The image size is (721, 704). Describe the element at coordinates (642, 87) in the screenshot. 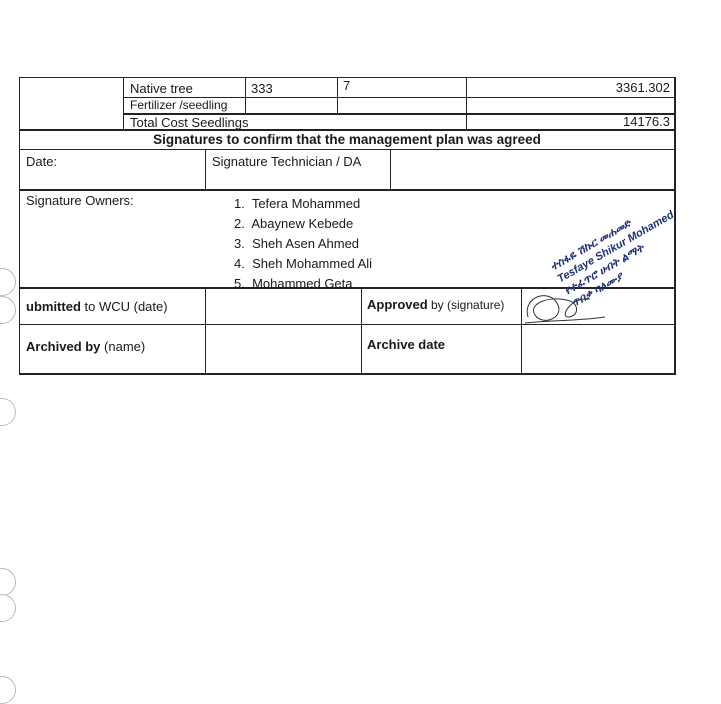

I see `item-total: 3361.302` at that location.